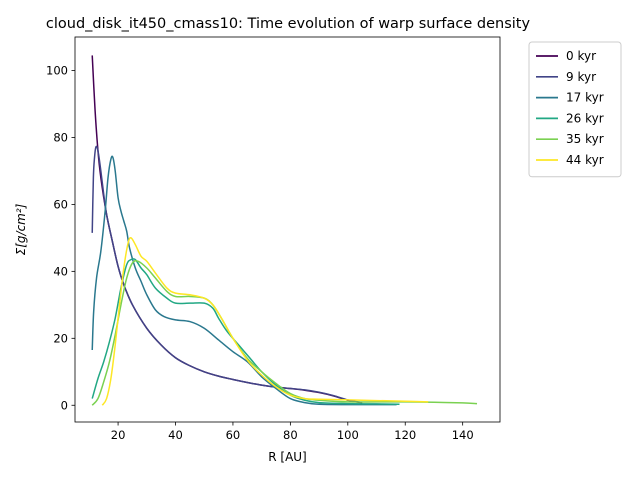 Image resolution: width=640 pixels, height=480 pixels. What do you see at coordinates (405, 435) in the screenshot?
I see `x-tick-label: 120` at bounding box center [405, 435].